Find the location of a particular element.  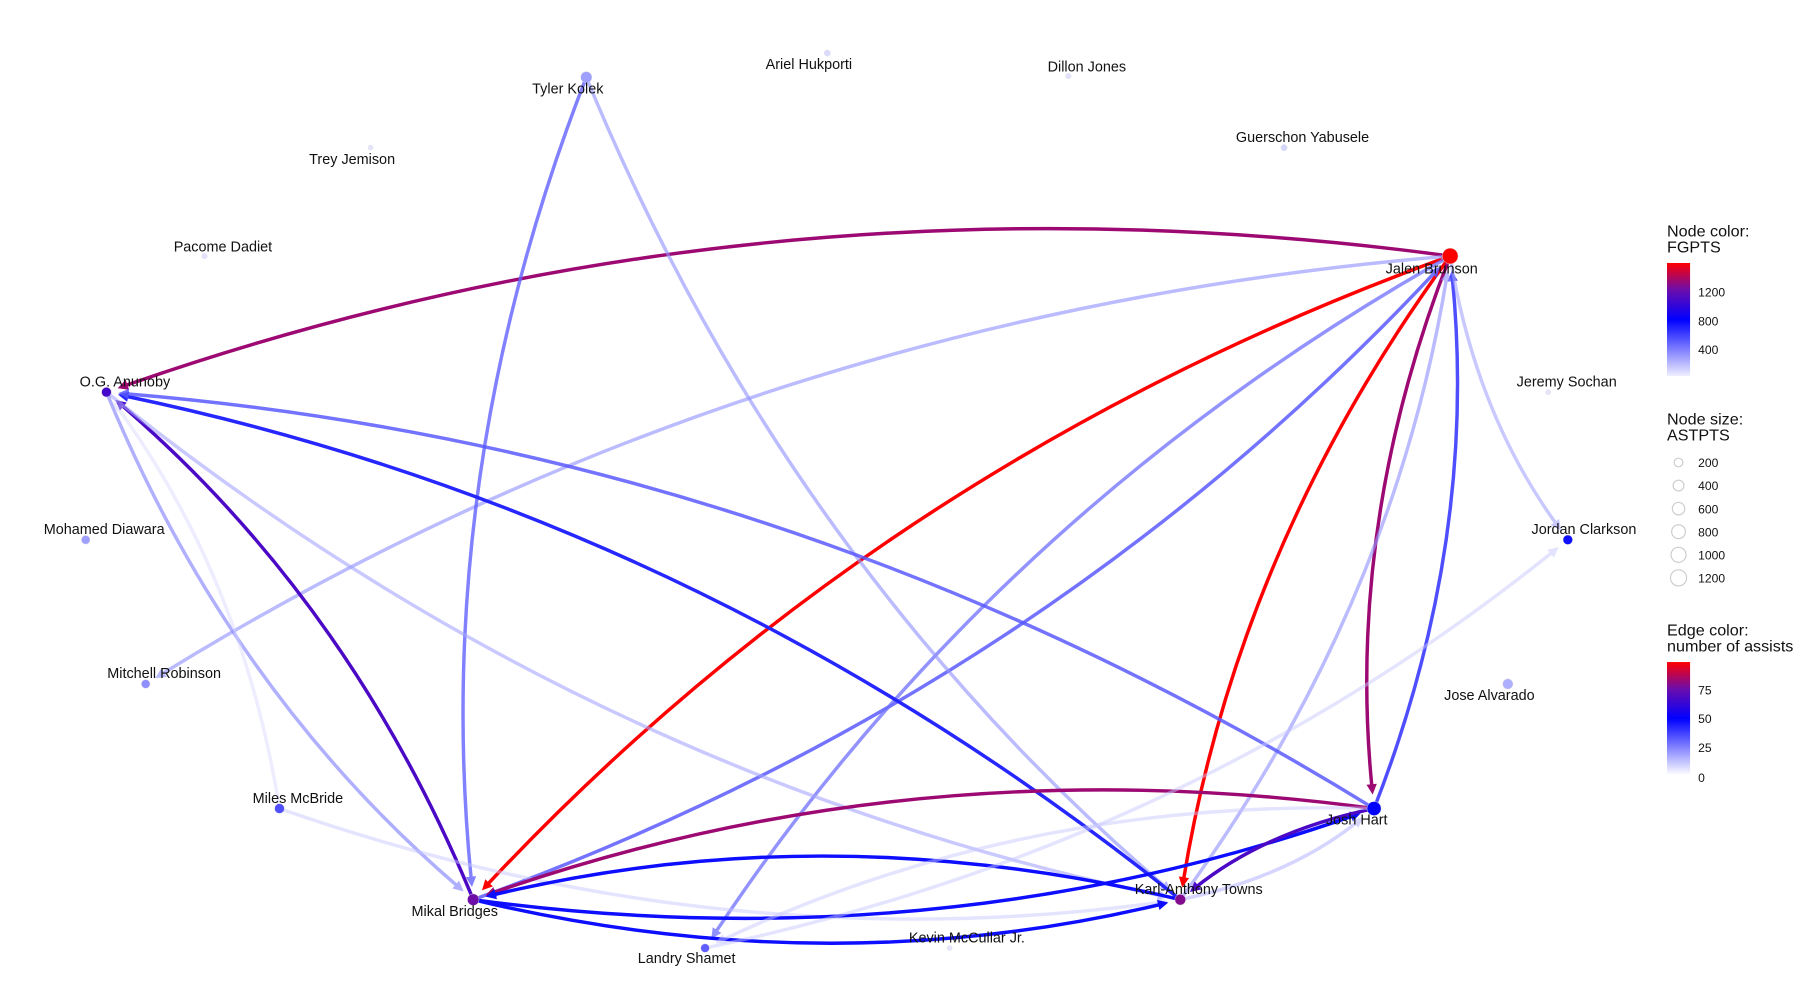

node-mitchell-robinson: Mitchell Robinson is located at coordinates (164, 677).